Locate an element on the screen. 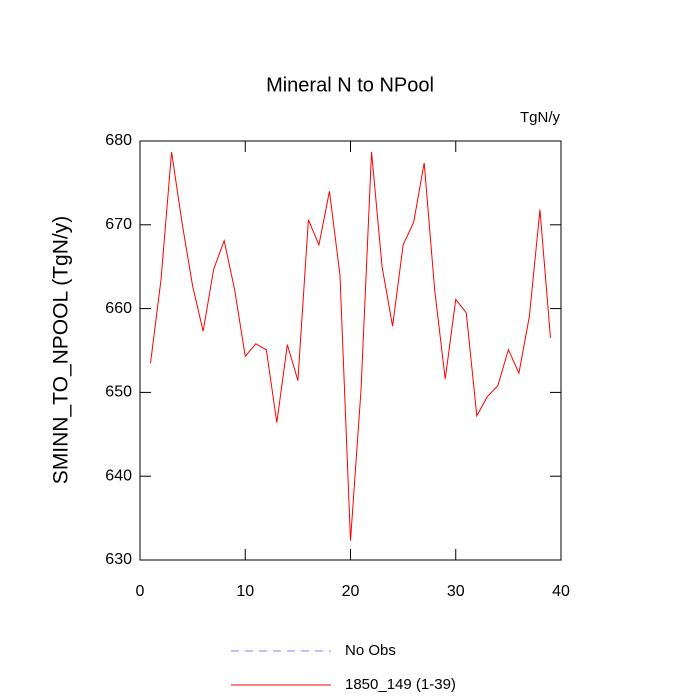 The width and height of the screenshot is (700, 700). legend-label: No Obs is located at coordinates (370, 650).